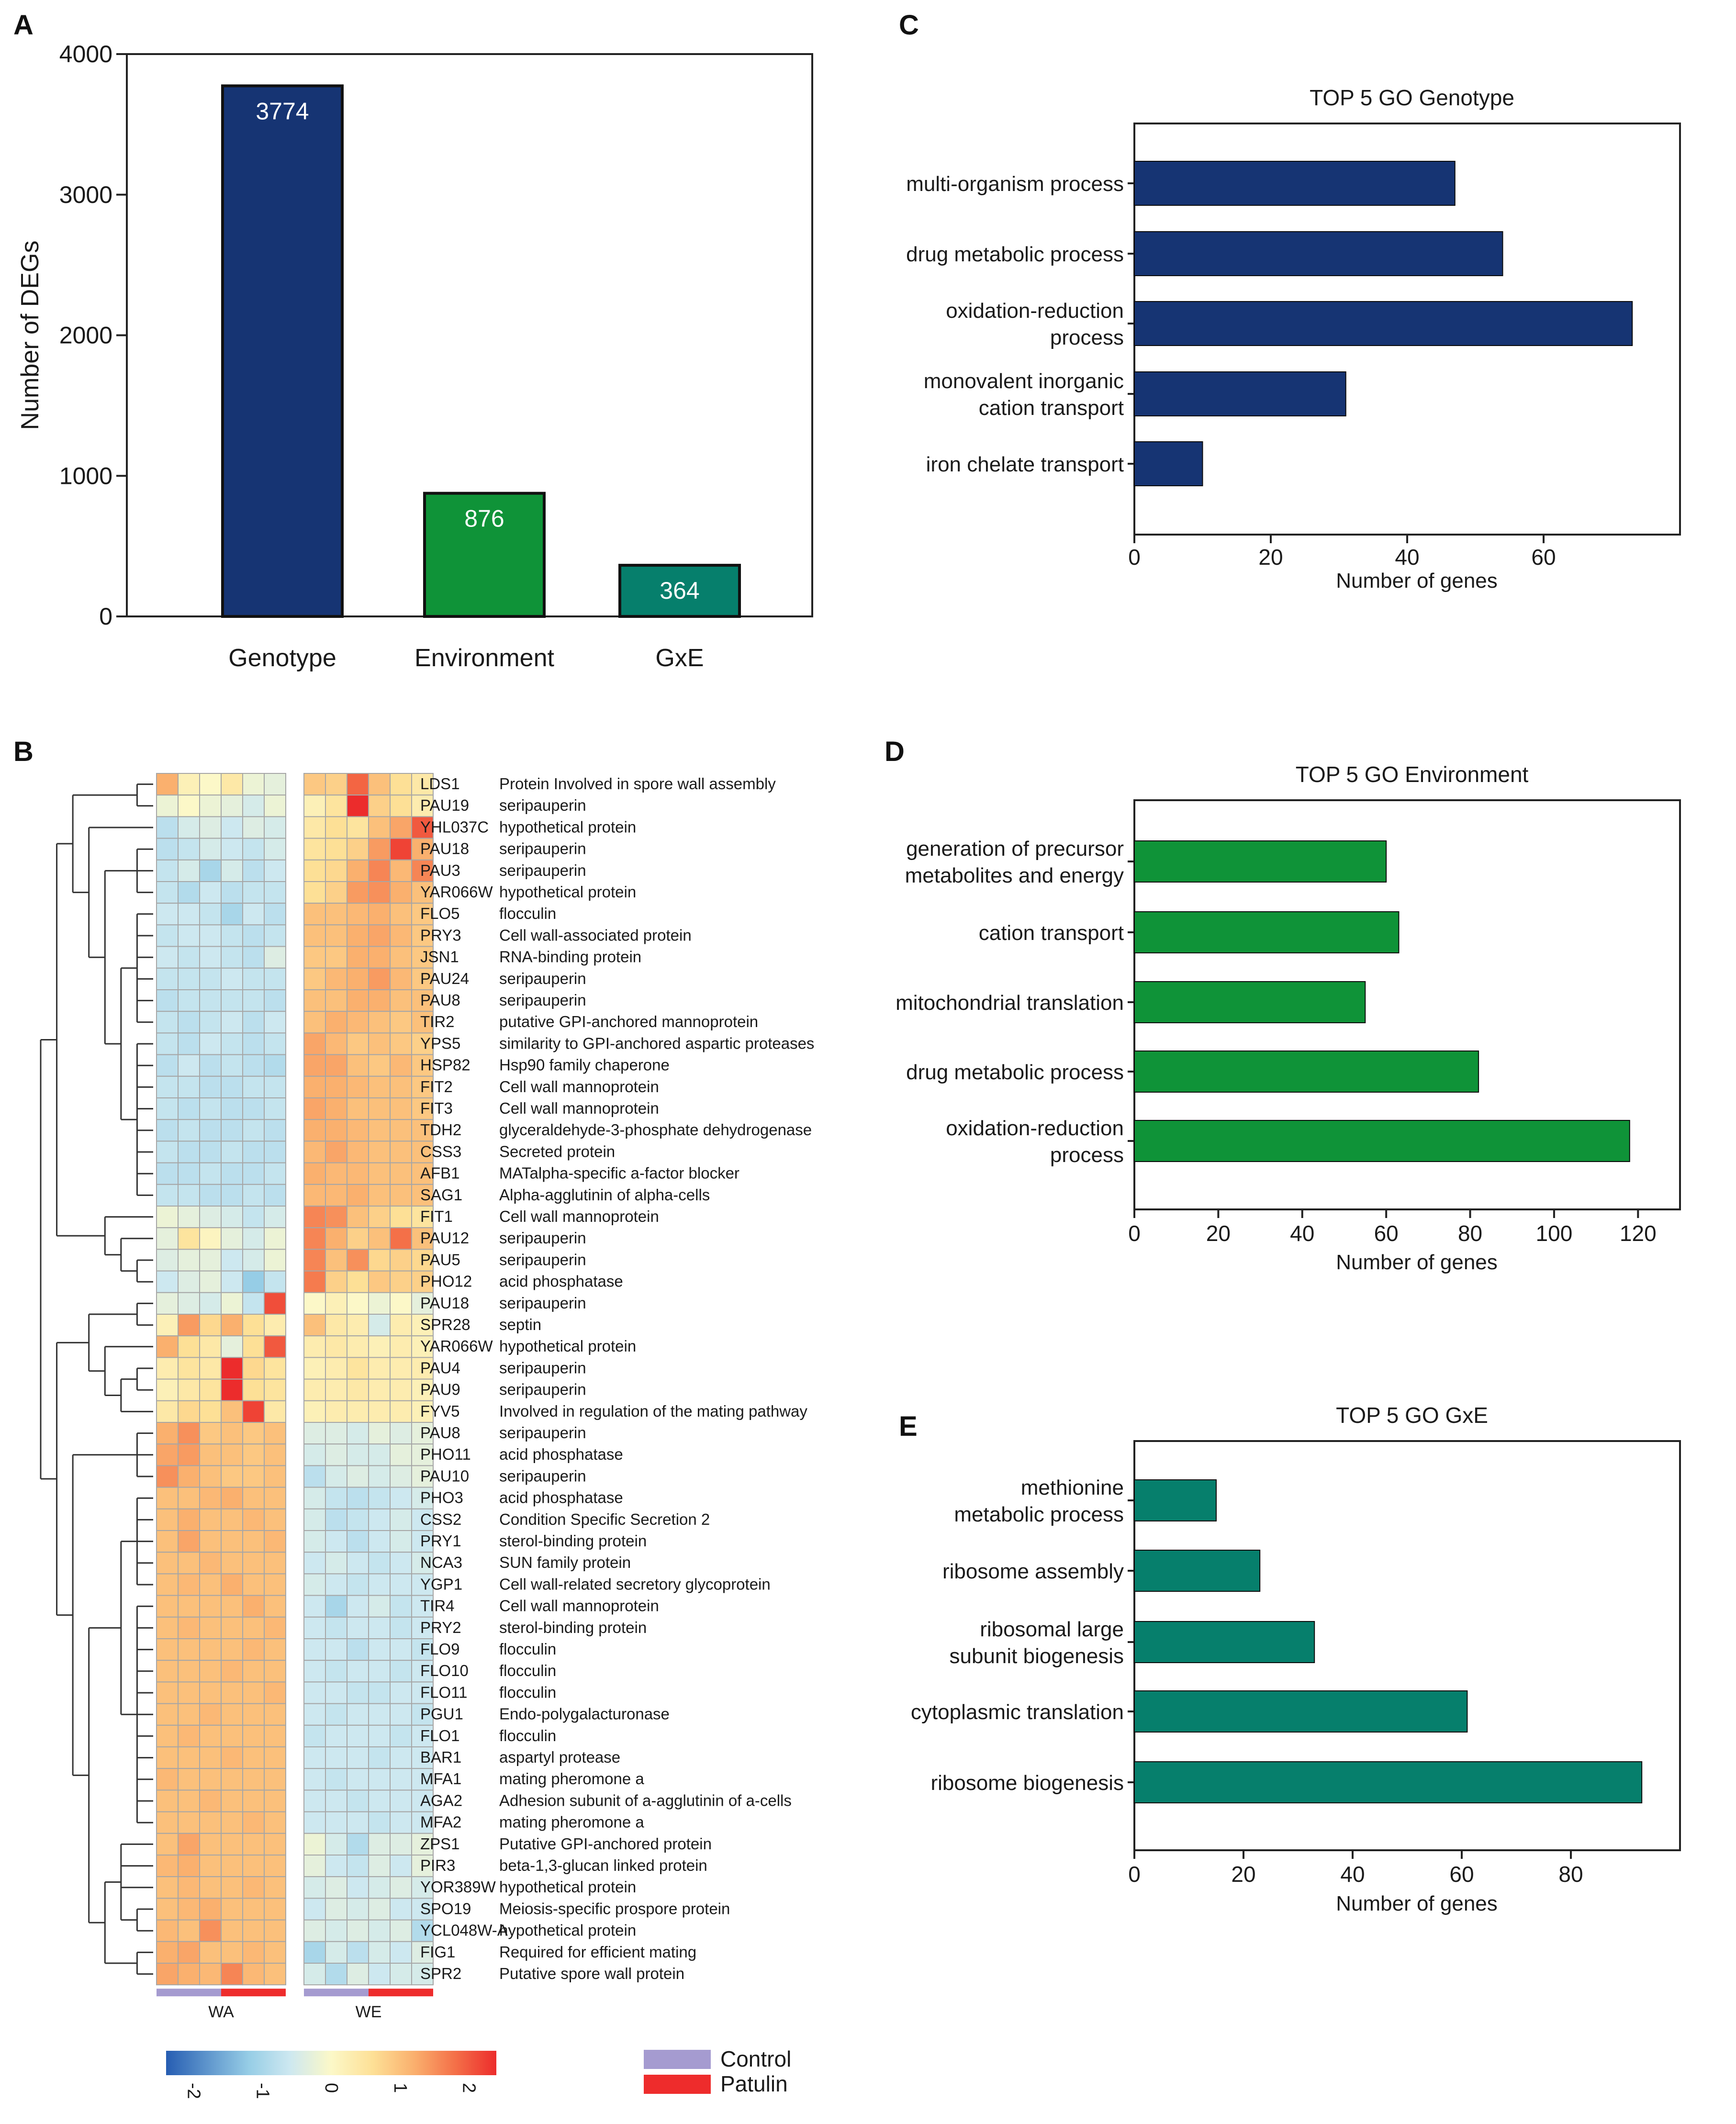 The height and width of the screenshot is (2124, 1736). Describe the element at coordinates (1037, 1656) in the screenshot. I see `category-label: subunit biogenesis` at that location.